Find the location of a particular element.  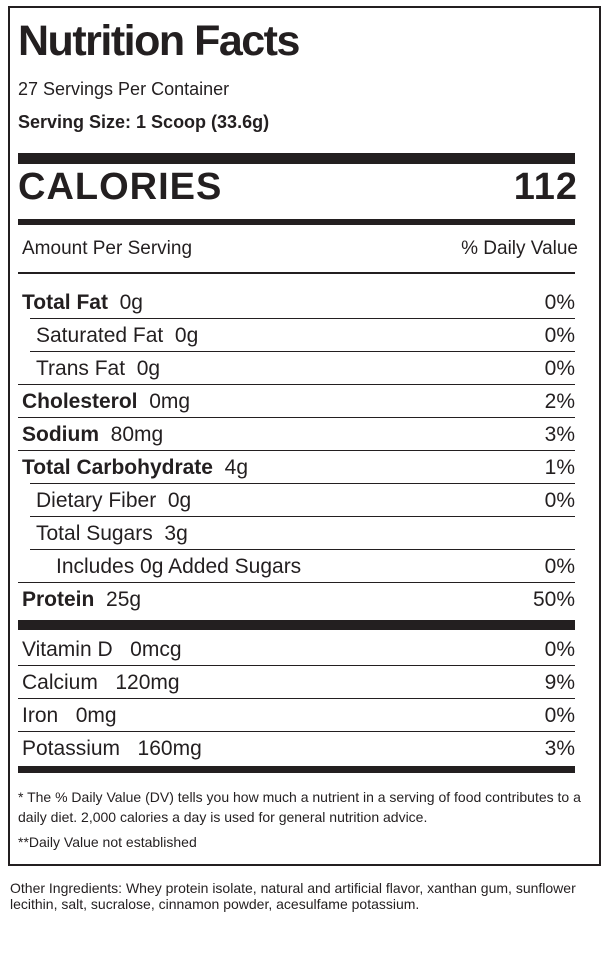

vitamin-row: Potassium 160mg 3% is located at coordinates (296, 747).